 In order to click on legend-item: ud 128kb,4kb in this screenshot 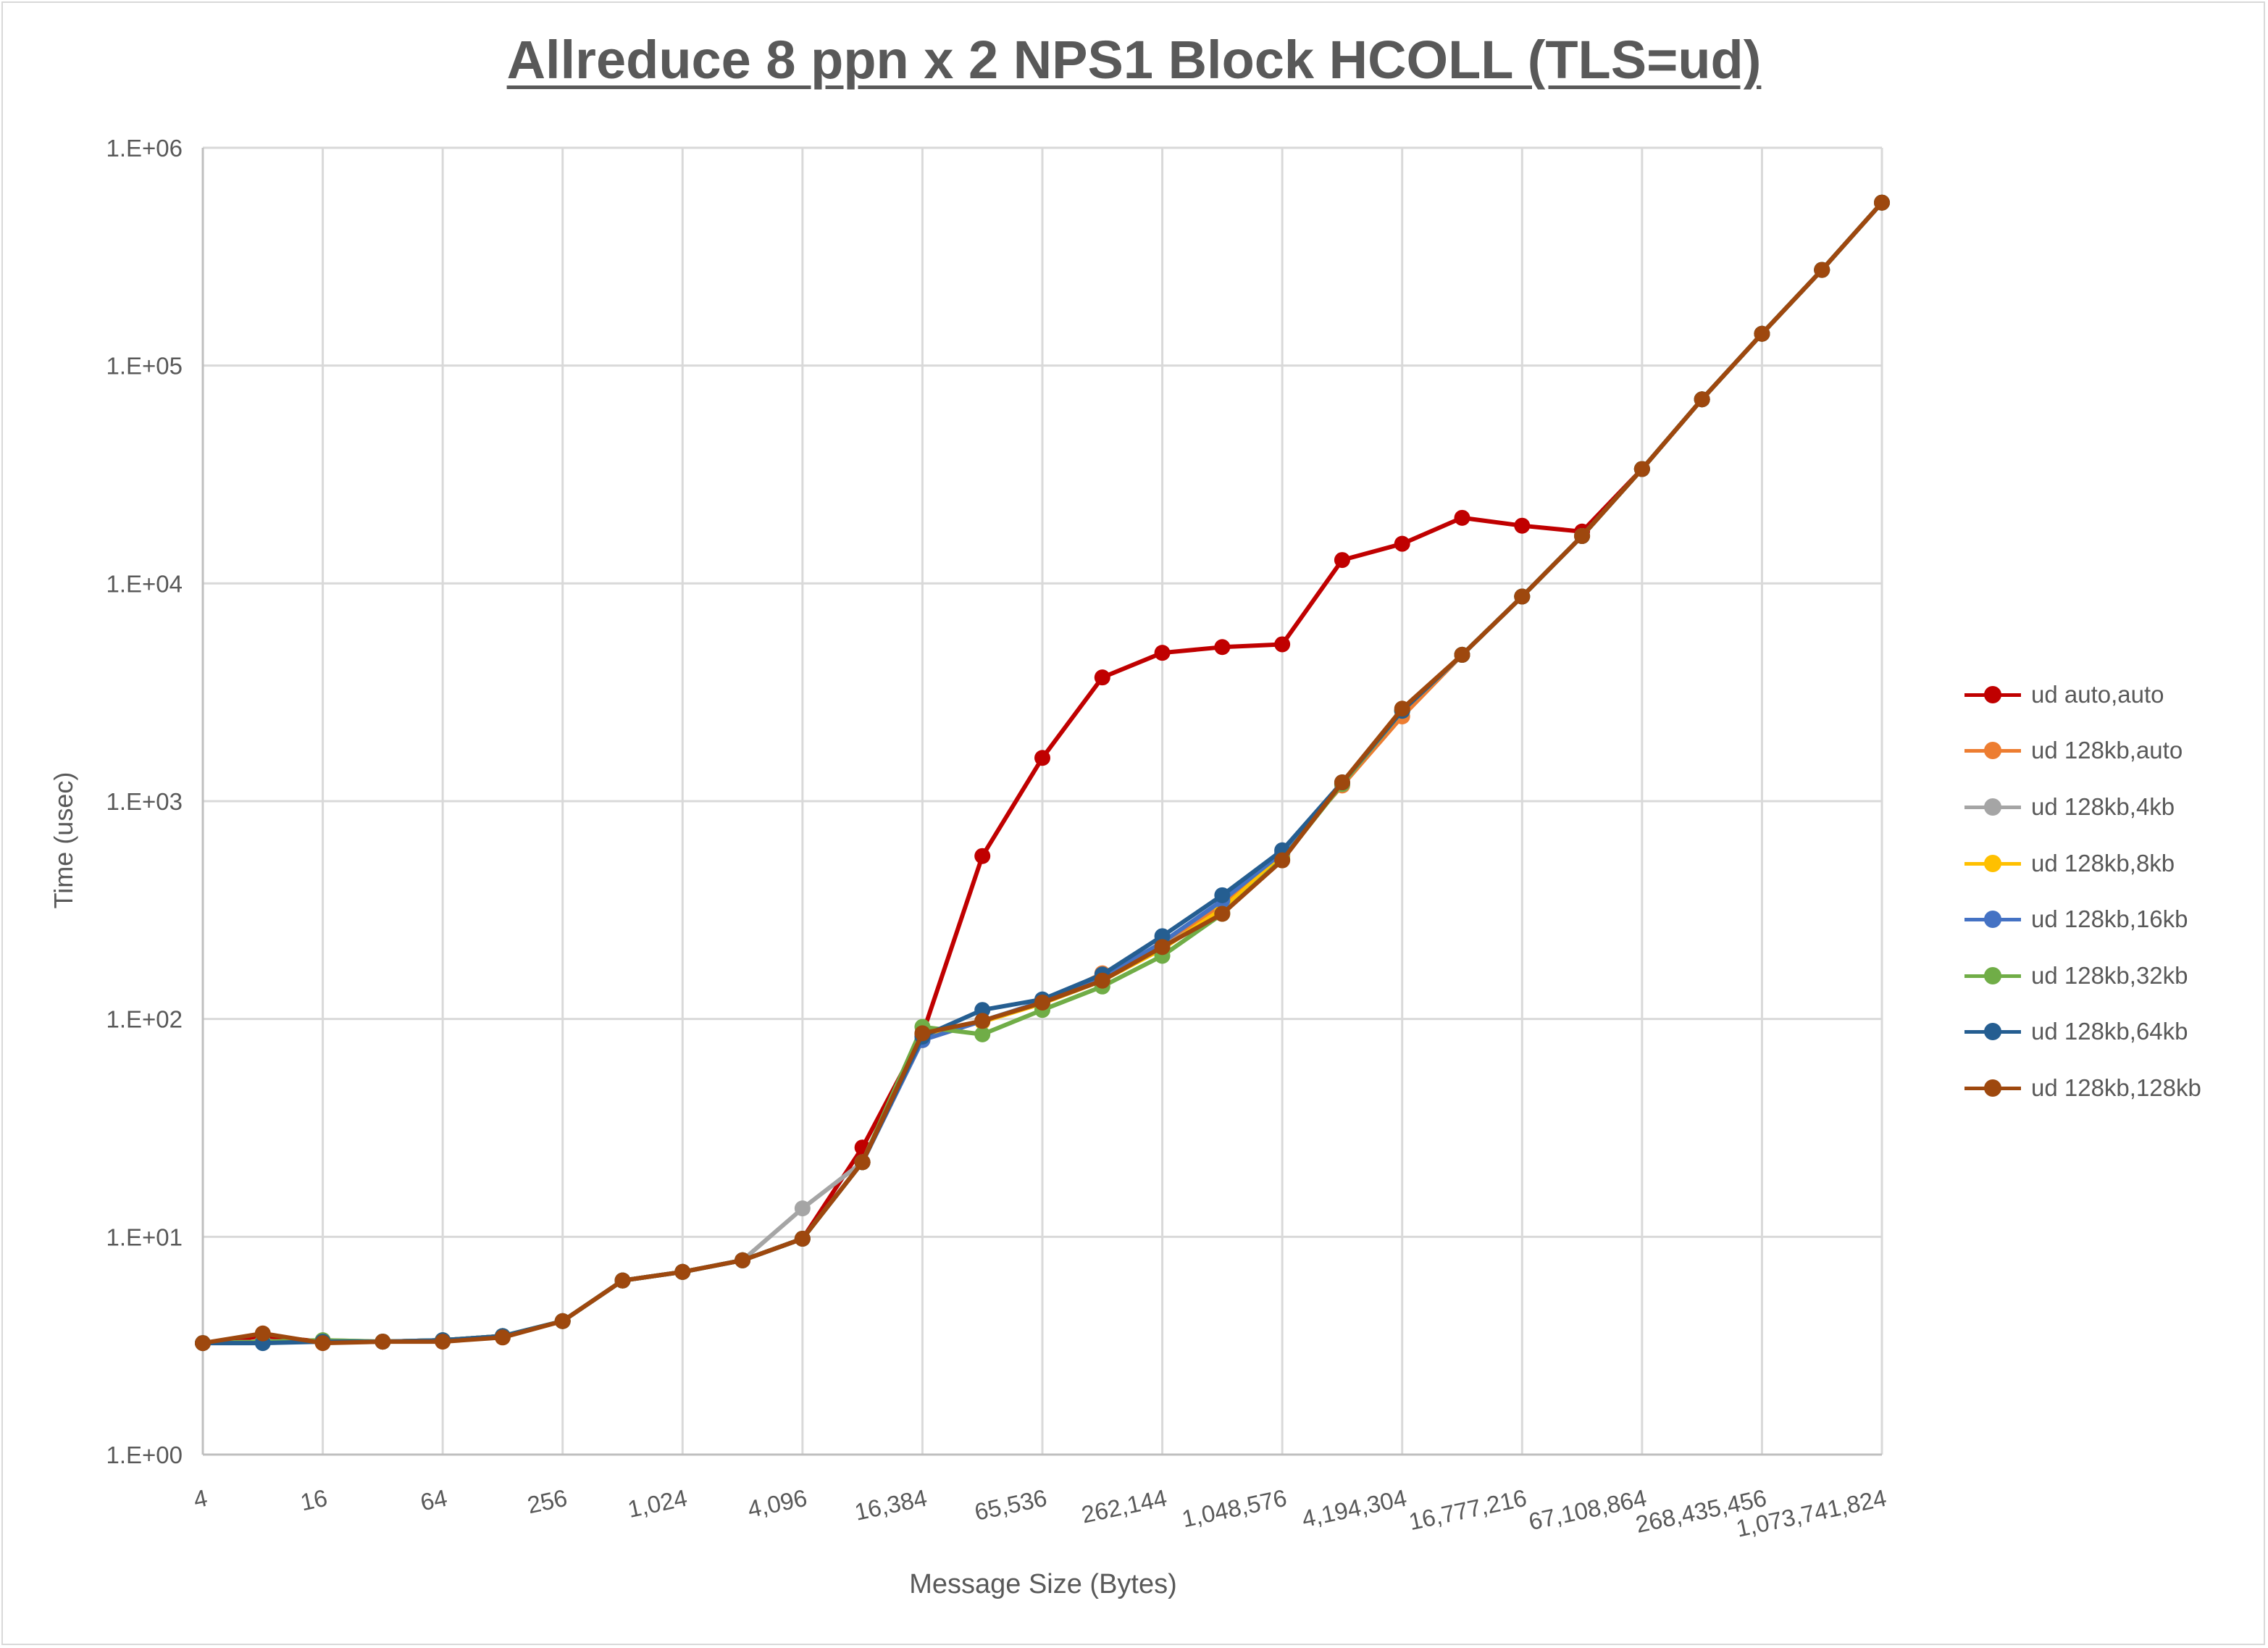, I will do `click(2083, 807)`.